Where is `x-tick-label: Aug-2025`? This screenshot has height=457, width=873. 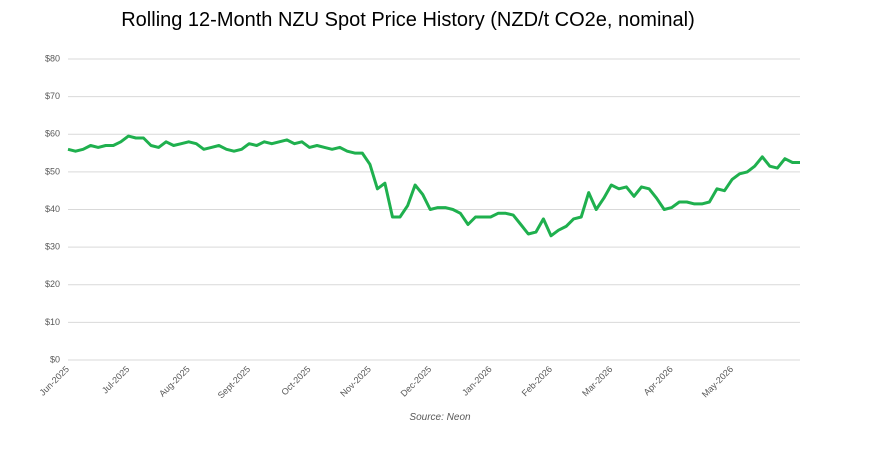
x-tick-label: Aug-2025 is located at coordinates (174, 381).